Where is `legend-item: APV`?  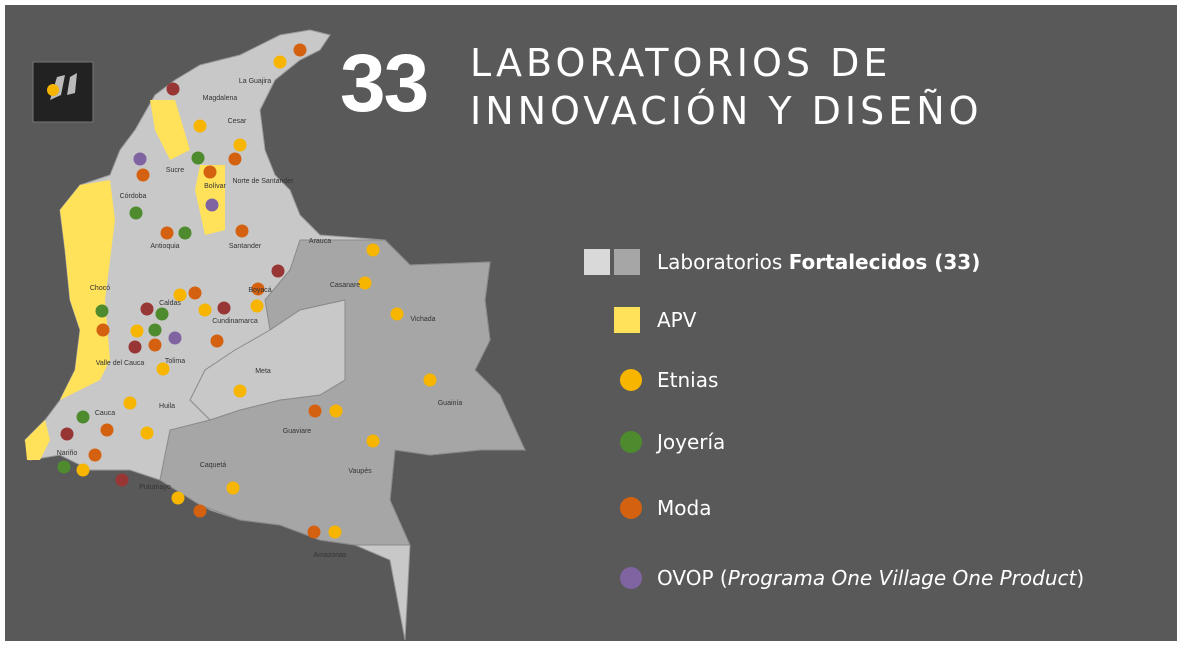
legend-item: APV is located at coordinates (677, 320).